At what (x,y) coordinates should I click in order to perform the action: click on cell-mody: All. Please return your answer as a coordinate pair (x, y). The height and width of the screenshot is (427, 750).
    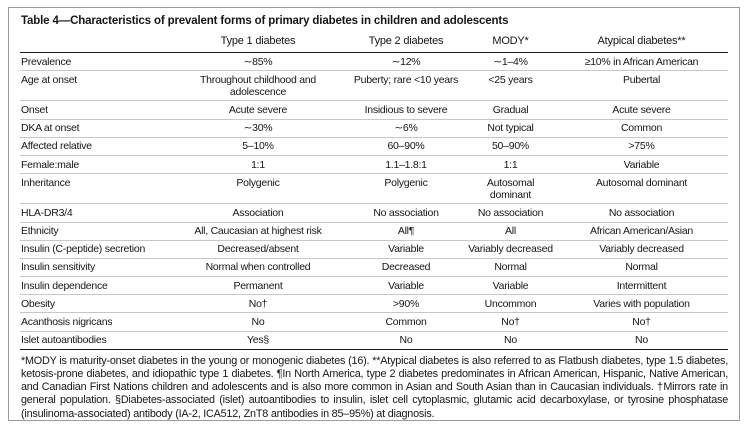
    Looking at the image, I should click on (510, 231).